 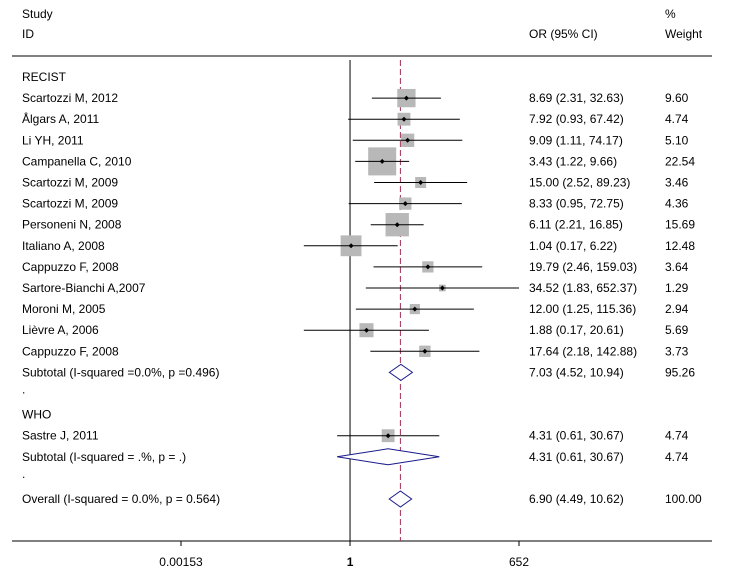 I want to click on study-label: Campanella C, 2010, so click(x=77, y=161).